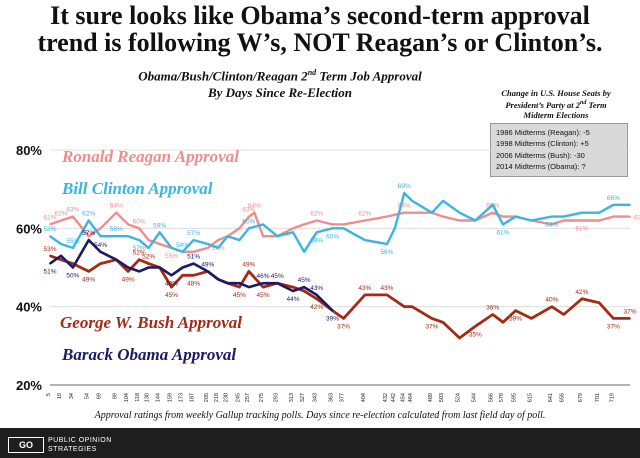 The image size is (640, 458). I want to click on data-label: 64%, so click(404, 206).